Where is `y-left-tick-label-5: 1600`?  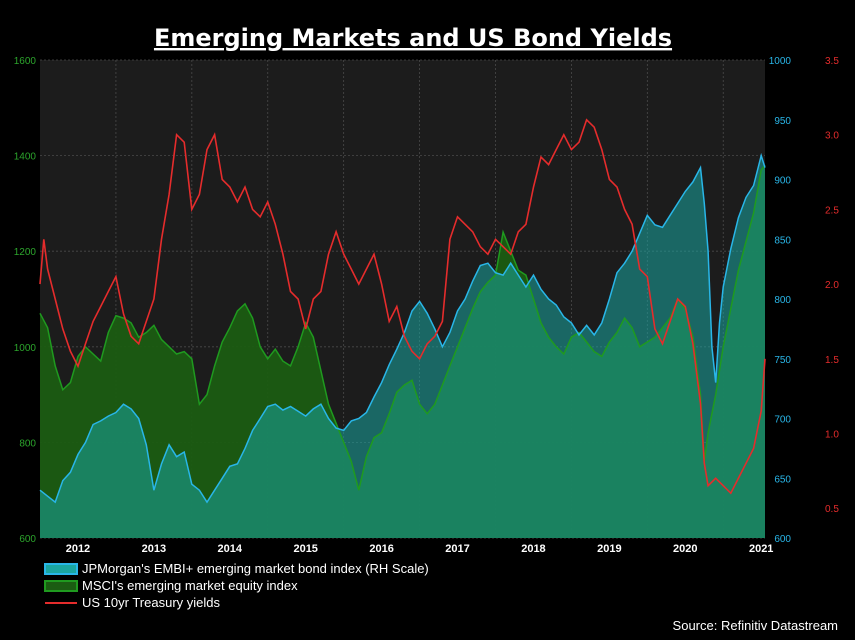
y-left-tick-label-5: 1600 is located at coordinates (25, 61).